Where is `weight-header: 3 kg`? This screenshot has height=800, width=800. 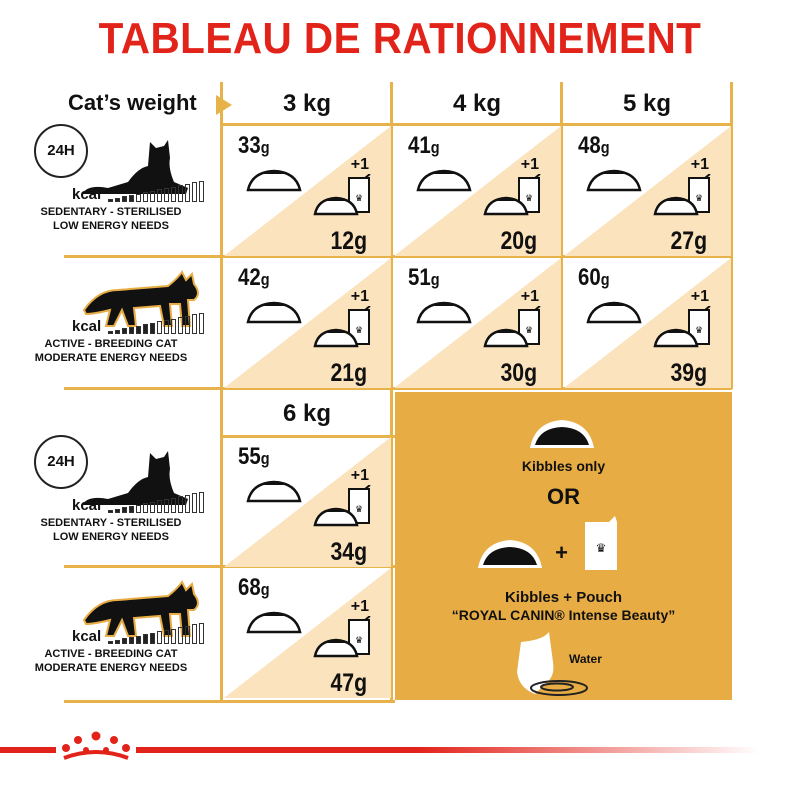
weight-header: 3 kg is located at coordinates (307, 103).